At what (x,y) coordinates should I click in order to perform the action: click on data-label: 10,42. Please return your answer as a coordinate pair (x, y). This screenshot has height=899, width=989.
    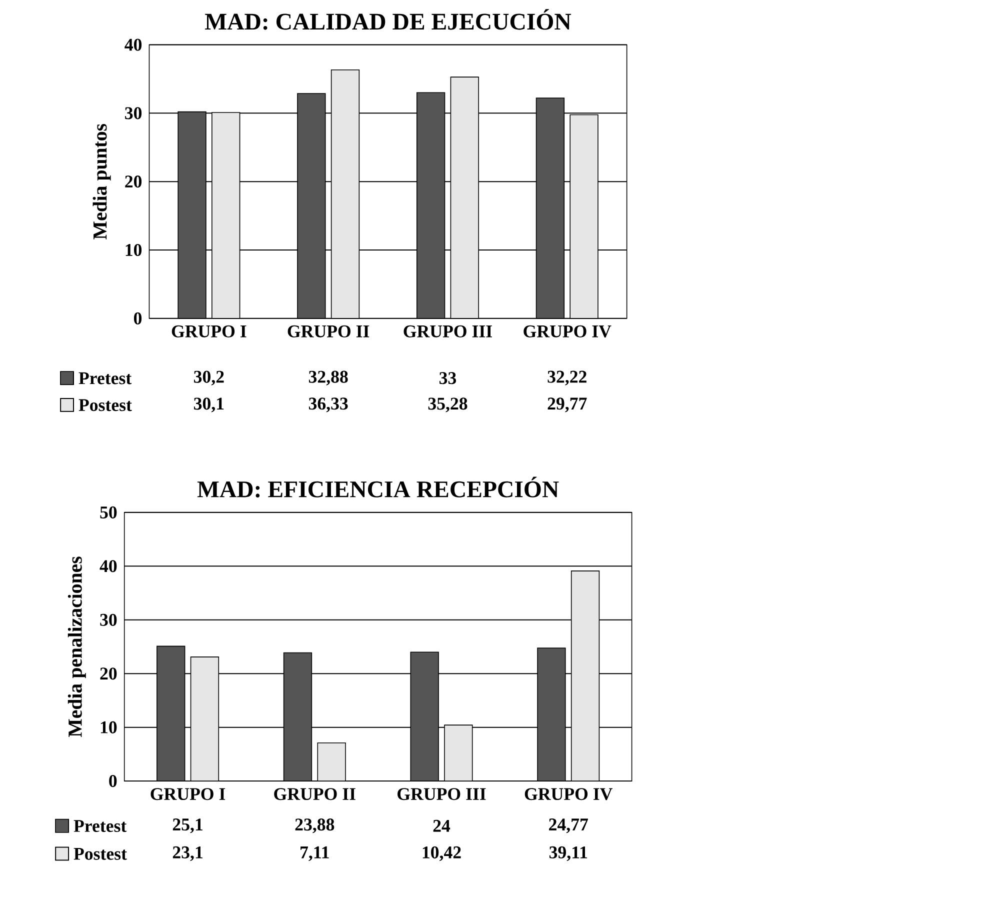
    Looking at the image, I should click on (441, 853).